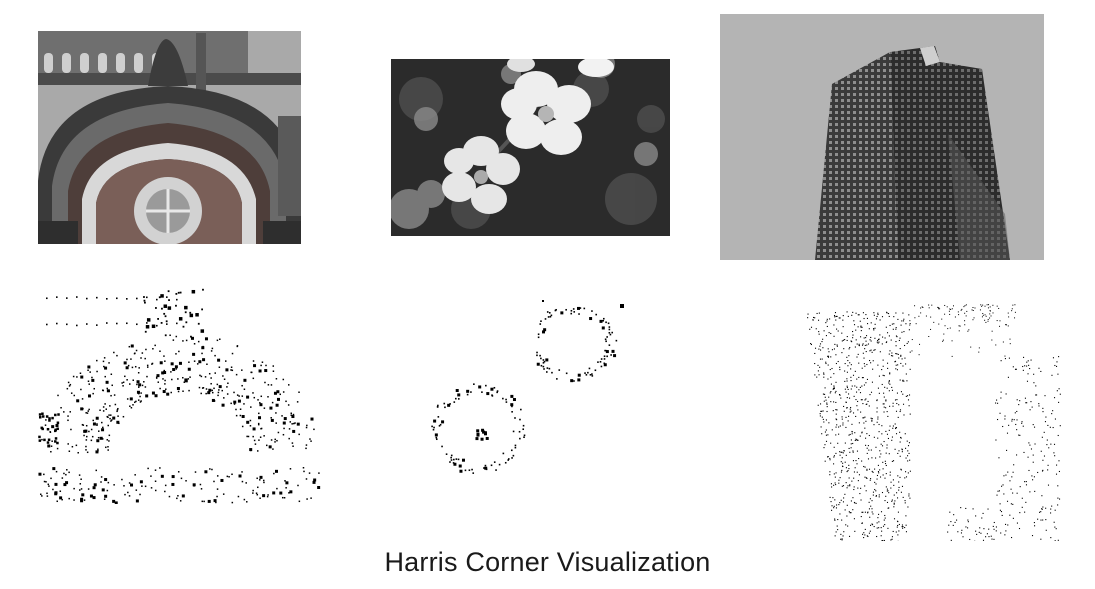 The width and height of the screenshot is (1095, 589). Describe the element at coordinates (534, 392) in the screenshot. I see `flowers-corner-map` at that location.